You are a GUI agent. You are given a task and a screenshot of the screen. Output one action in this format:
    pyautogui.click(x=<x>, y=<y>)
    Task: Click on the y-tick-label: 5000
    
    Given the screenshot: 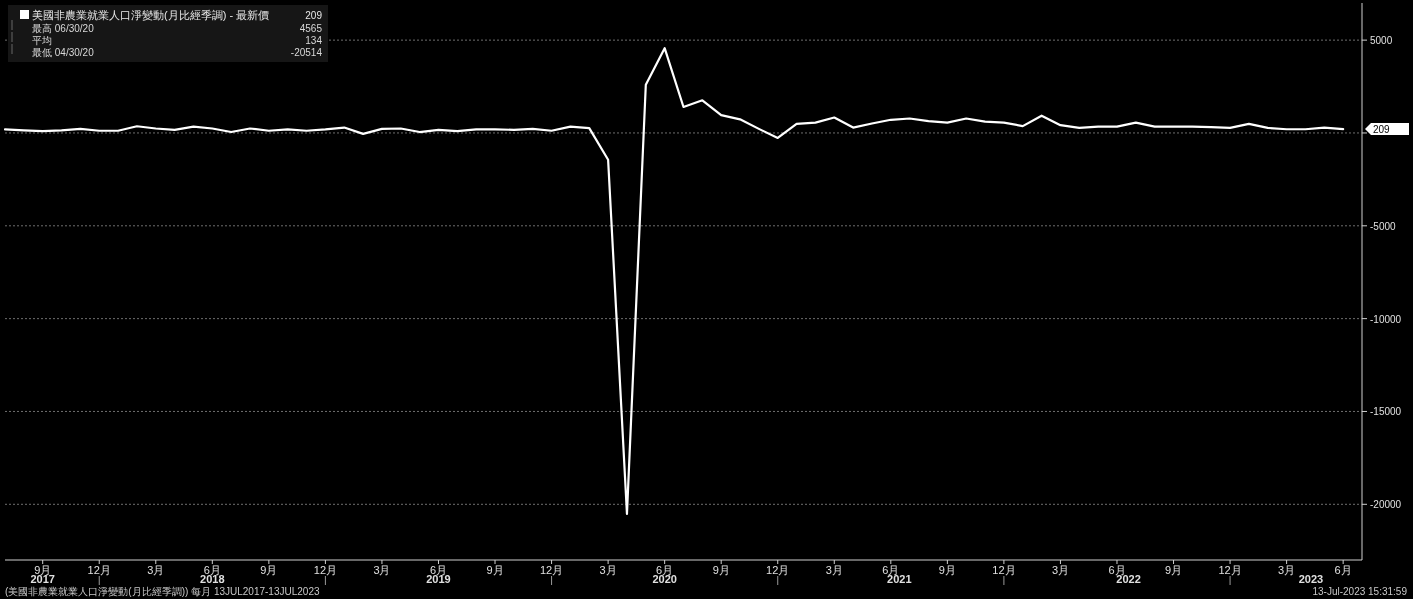 What is the action you would take?
    pyautogui.click(x=1381, y=41)
    